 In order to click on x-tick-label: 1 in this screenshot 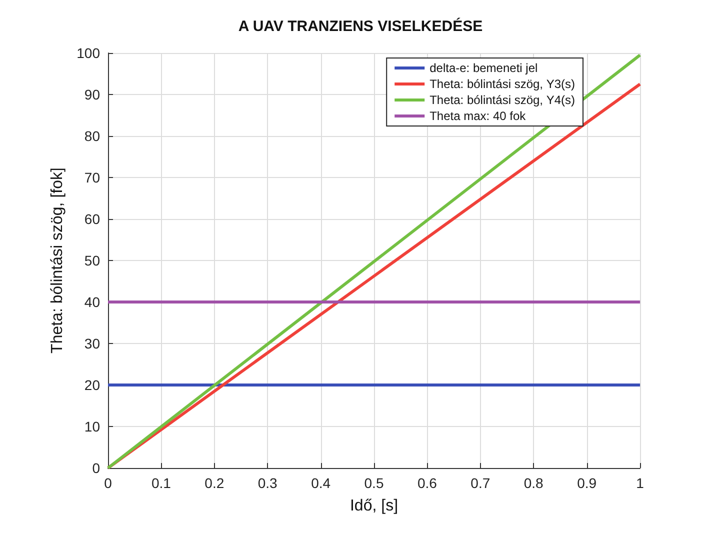, I will do `click(640, 483)`.